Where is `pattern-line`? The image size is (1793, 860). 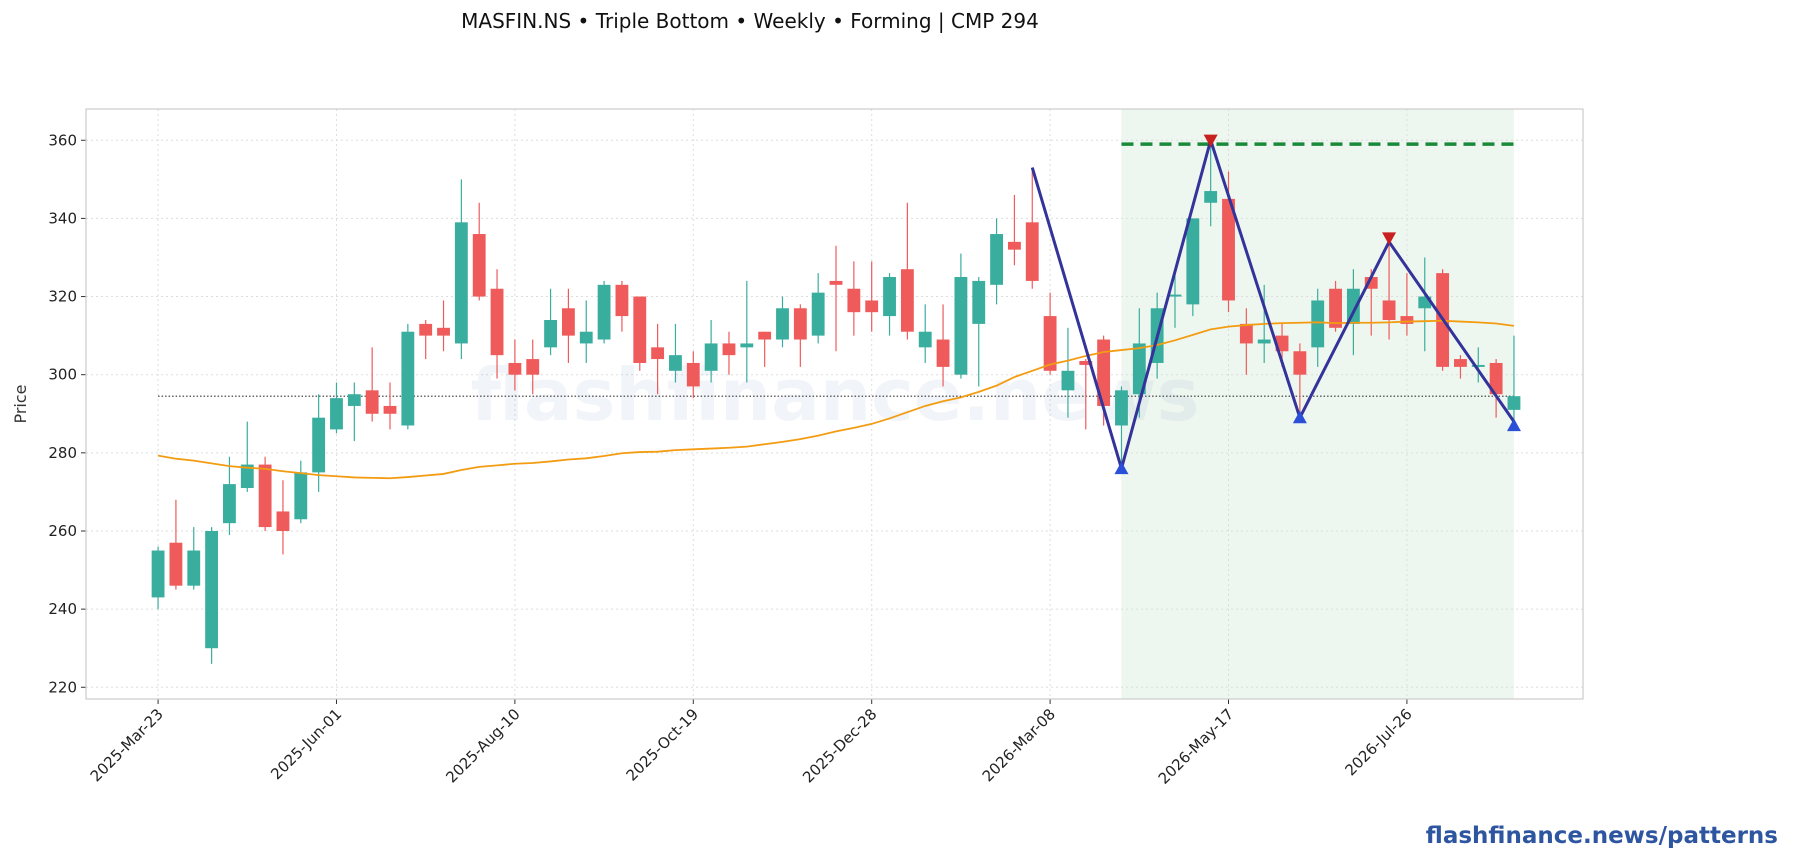
pattern-line is located at coordinates (1273, 304).